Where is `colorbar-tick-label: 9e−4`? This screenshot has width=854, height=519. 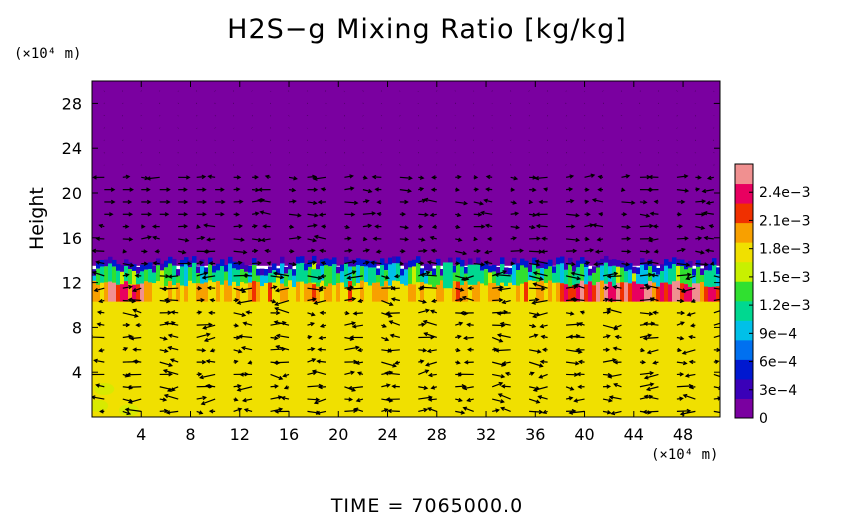
colorbar-tick-label: 9e−4 is located at coordinates (778, 334).